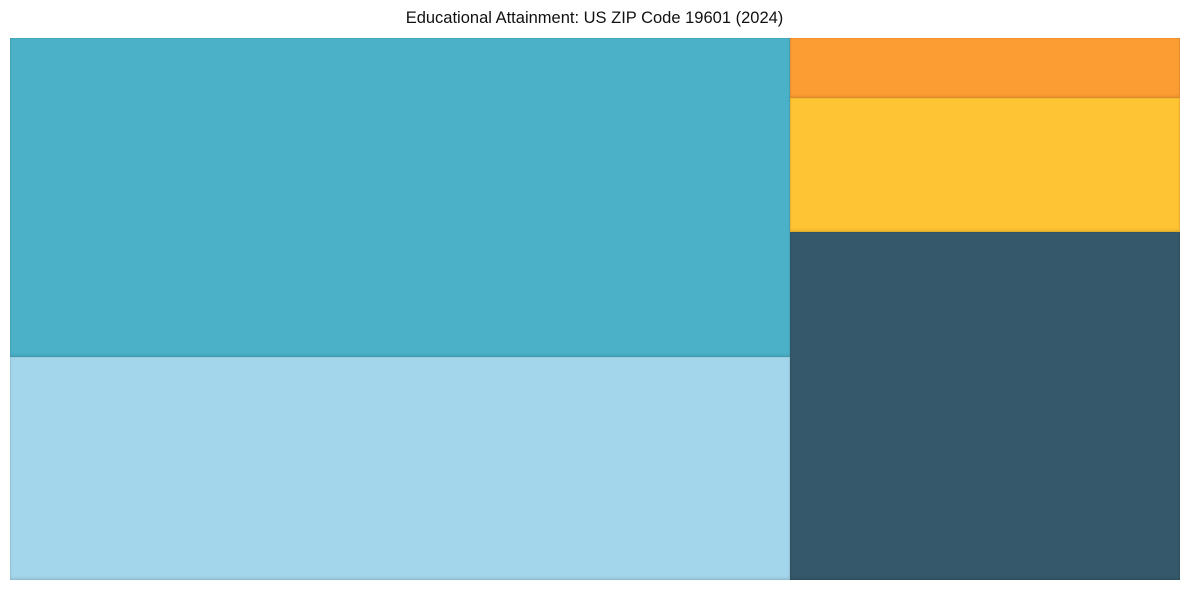 This screenshot has height=590, width=1189. I want to click on treemap-segment-yellow, so click(985, 165).